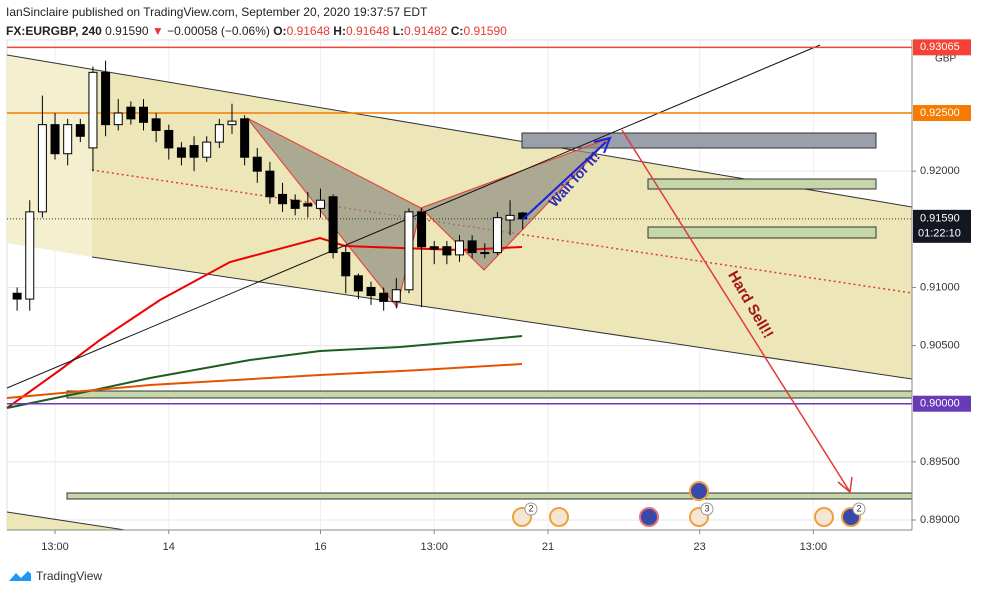 The image size is (984, 597). I want to click on price-axis, so click(948, 285).